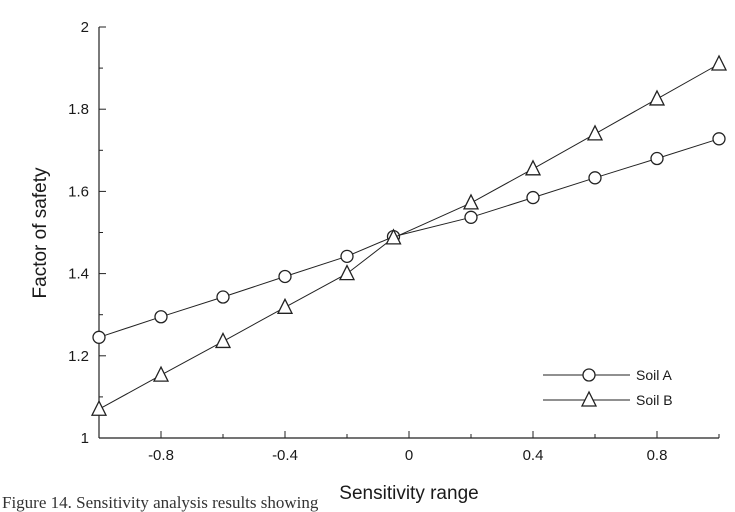  What do you see at coordinates (87, 233) in the screenshot?
I see `y-axis-ticks: 1 1.2 1.4 1.6 1.8 2` at bounding box center [87, 233].